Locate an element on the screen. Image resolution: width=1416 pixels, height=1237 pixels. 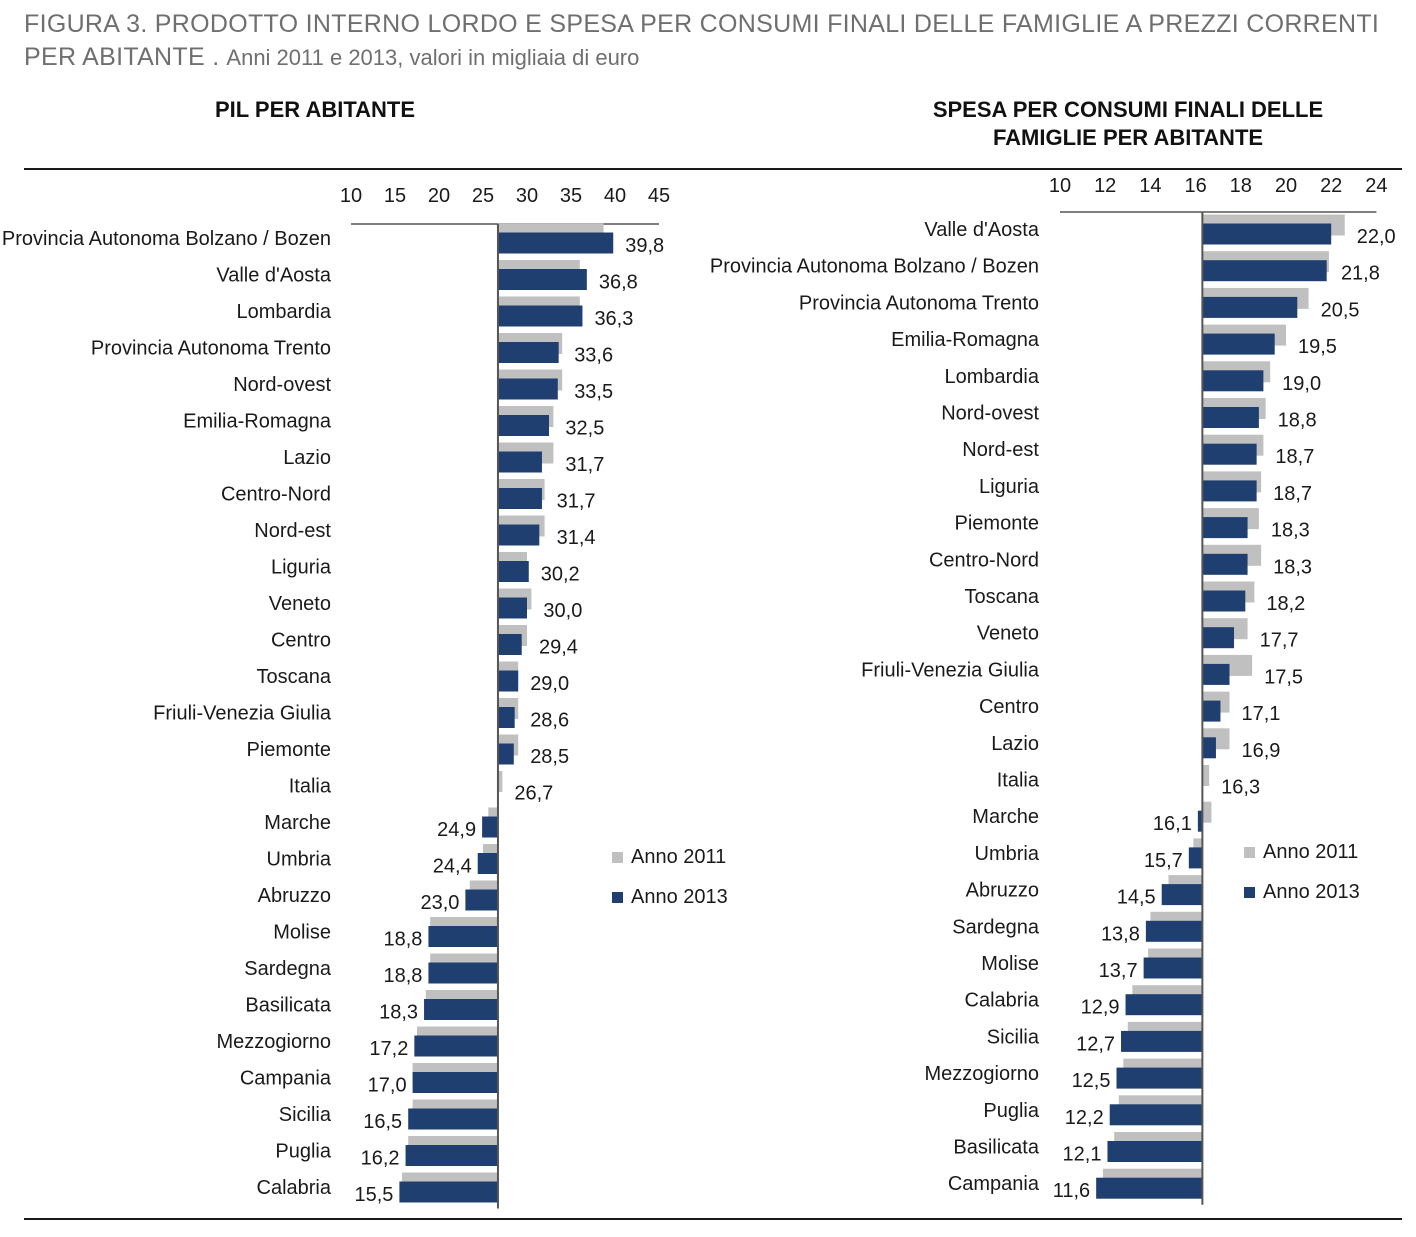
spesa-data-label: 16,9 is located at coordinates (1261, 751).